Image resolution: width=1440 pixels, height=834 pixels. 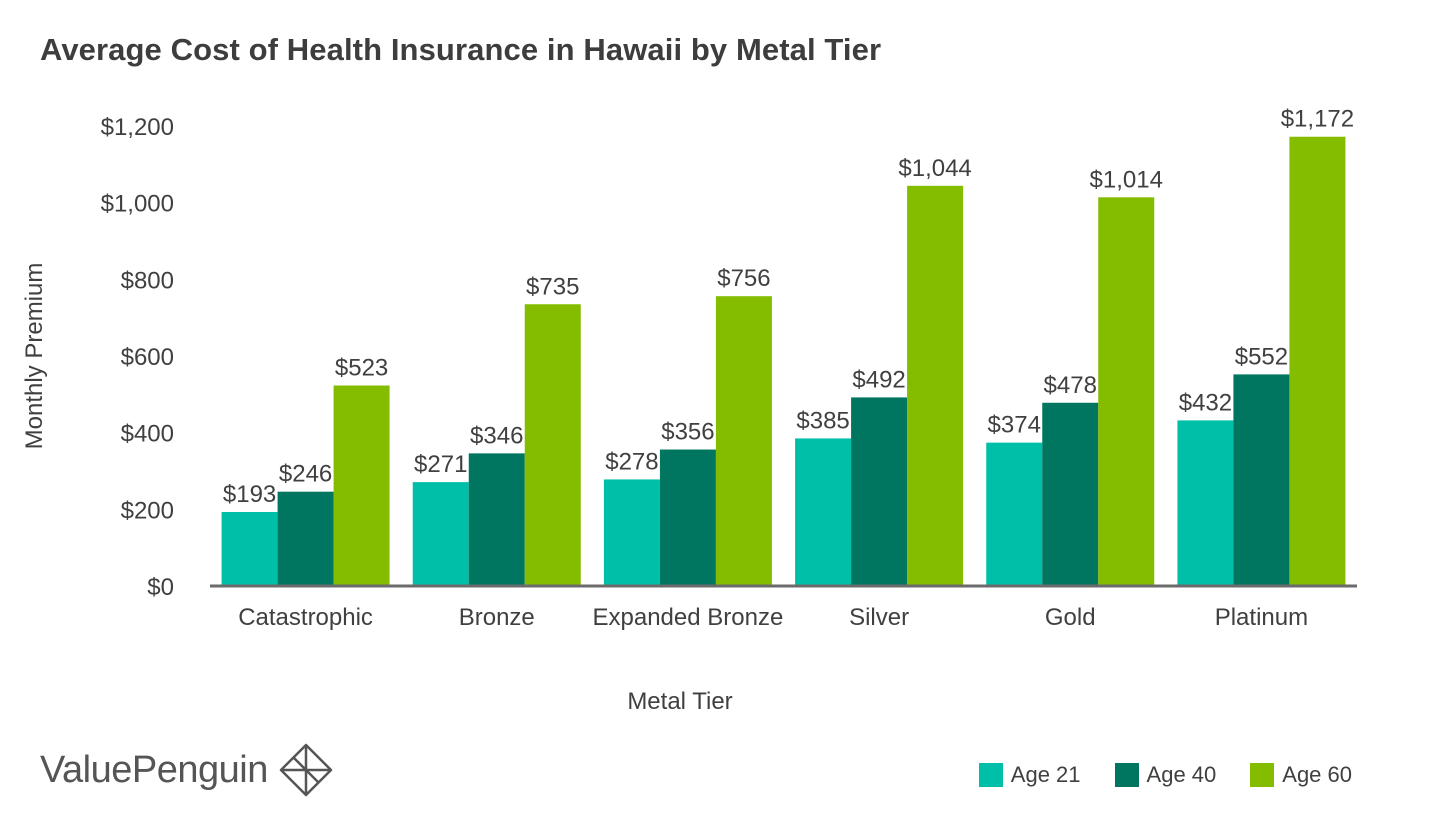 I want to click on data-label: $356, so click(x=687, y=432).